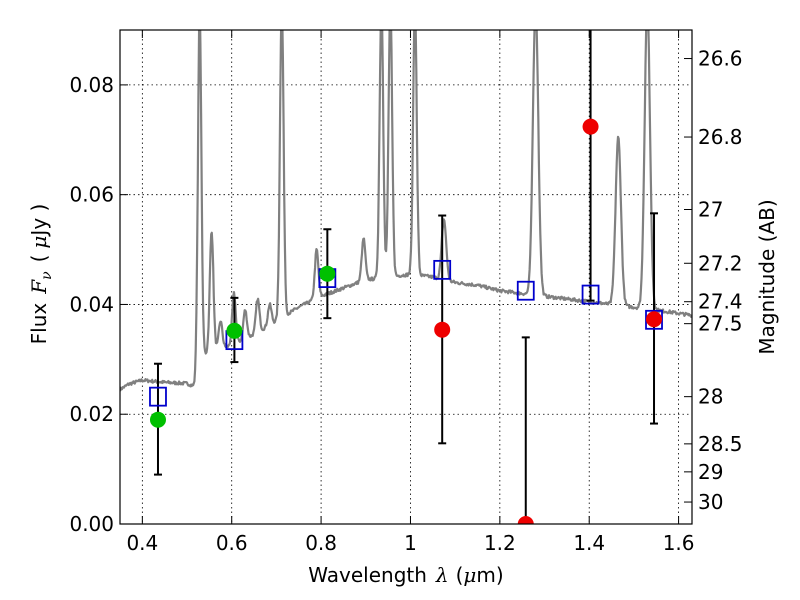  Describe the element at coordinates (713, 280) in the screenshot. I see `magnitude-axis-ticks: 26.6 26.8 27 27.2 27.427.5 28 28.5 29 30` at that location.